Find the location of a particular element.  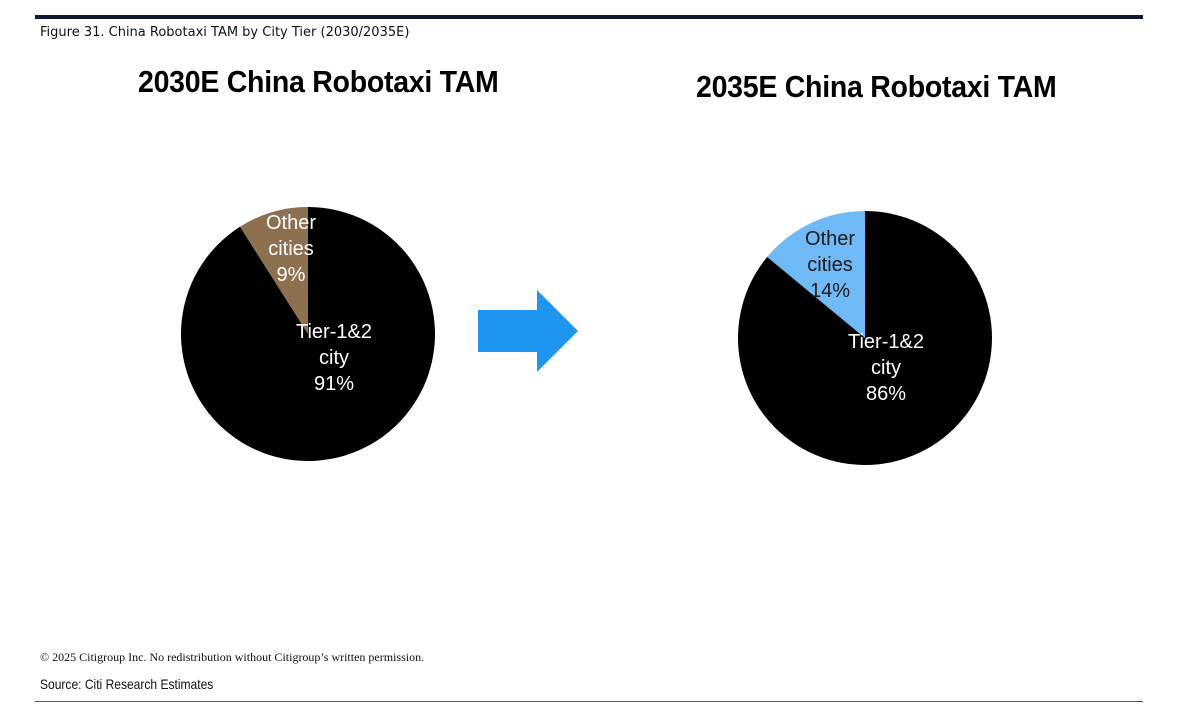

pie-chart-2030: Other cities 9% Tier-1&2 city 91% is located at coordinates (308, 334).